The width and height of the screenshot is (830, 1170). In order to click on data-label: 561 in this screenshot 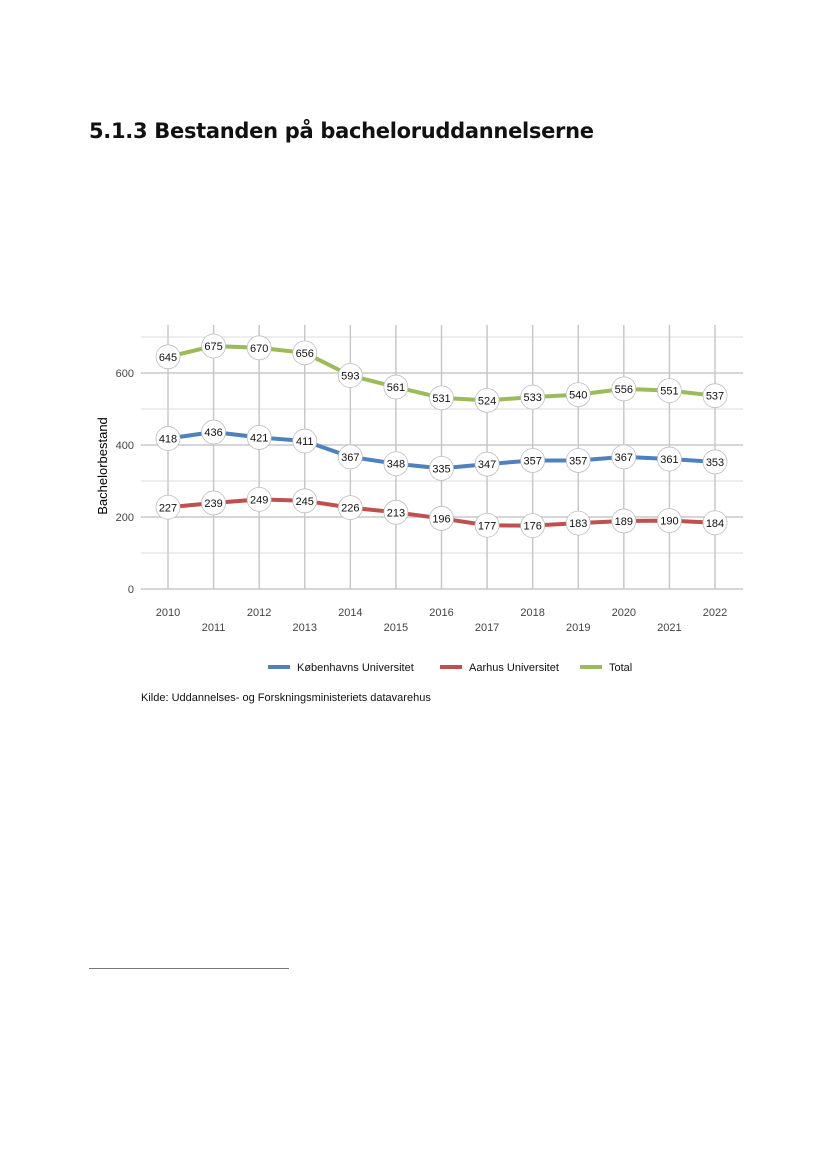, I will do `click(396, 388)`.